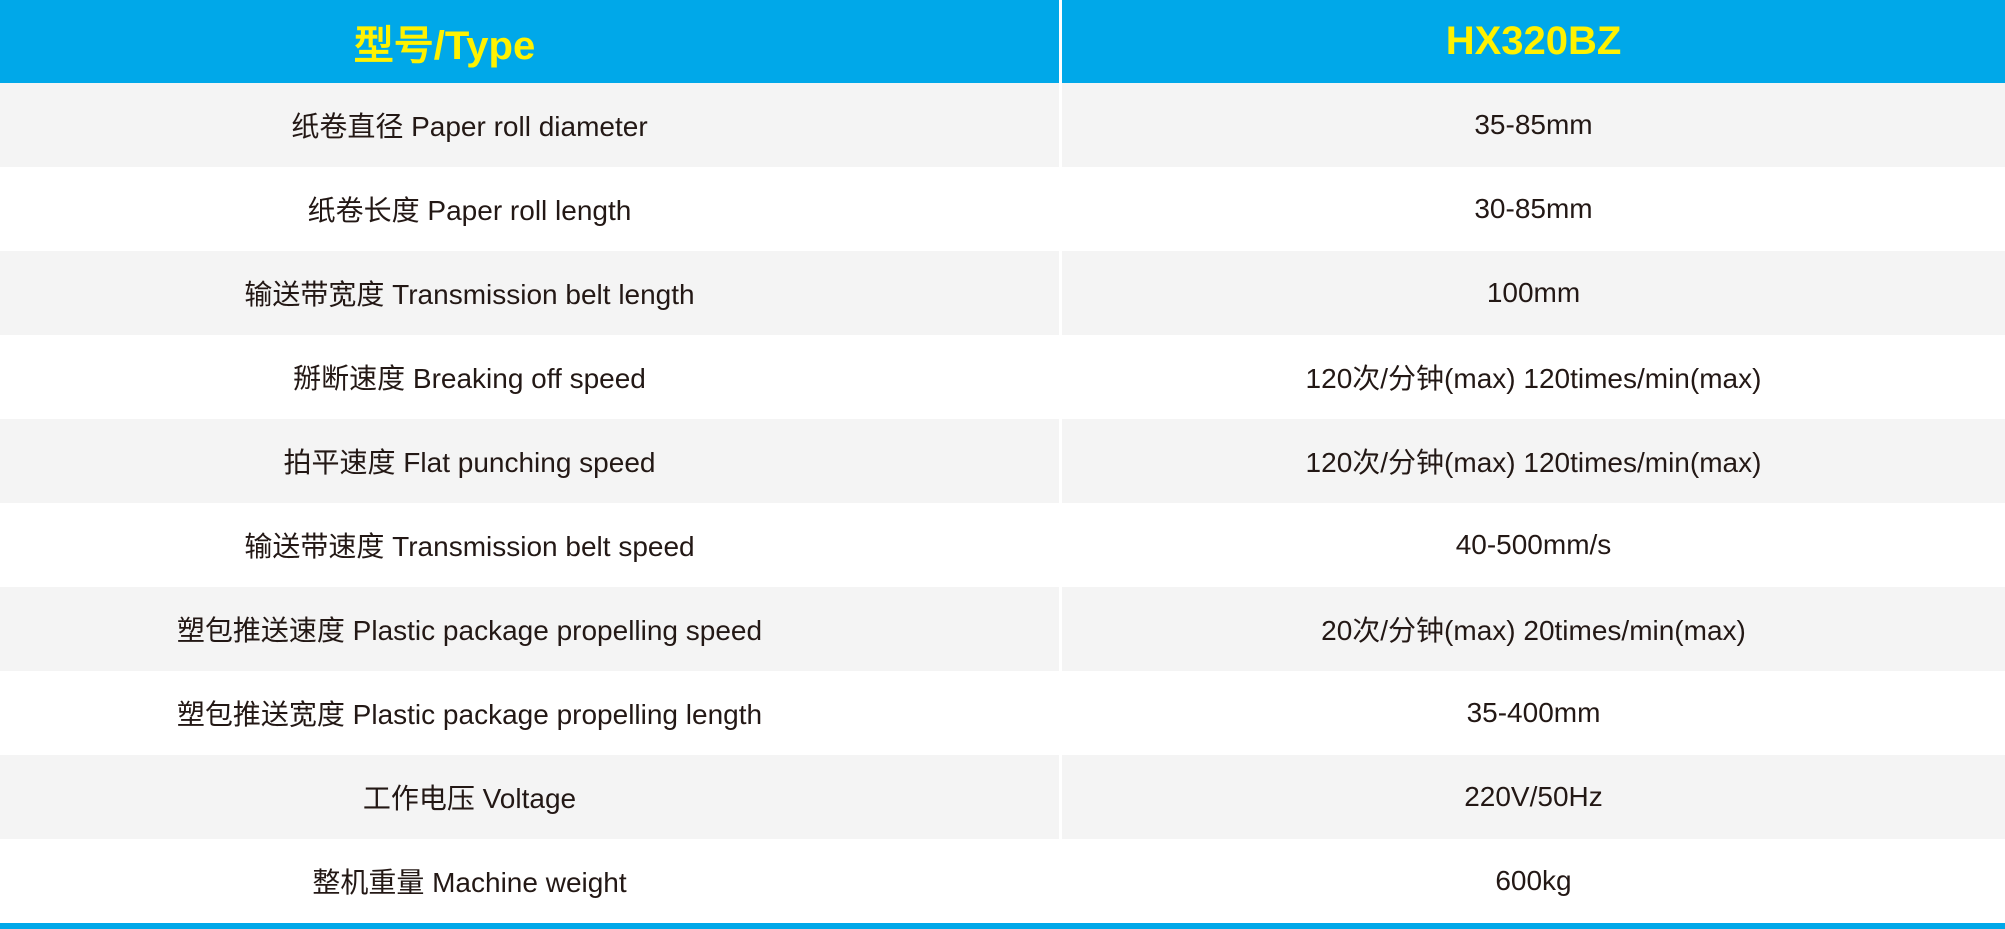 Image resolution: width=2005 pixels, height=929 pixels. Describe the element at coordinates (531, 41) in the screenshot. I see `type-header: 型号/Type` at that location.